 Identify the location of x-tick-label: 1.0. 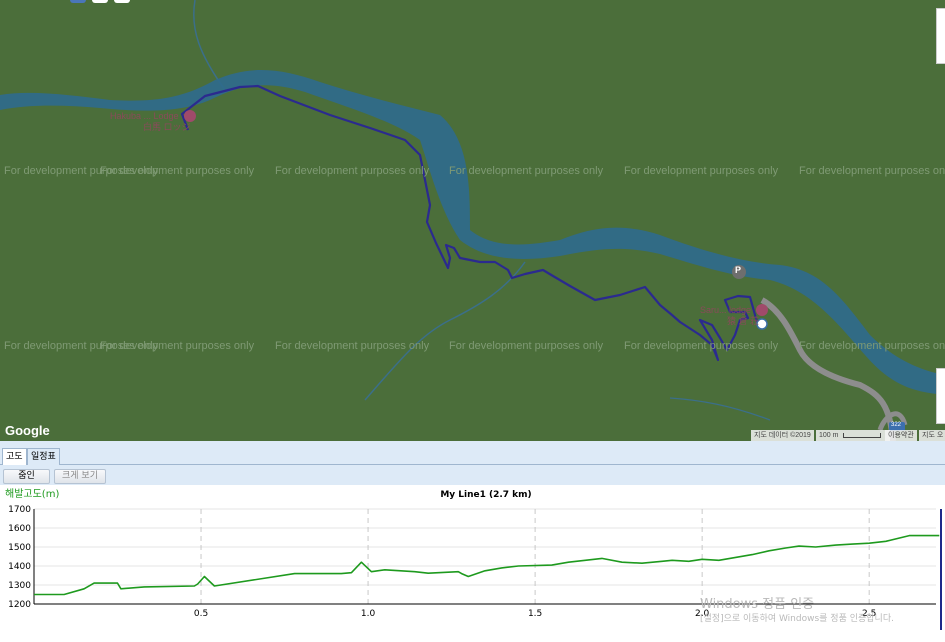
(368, 614).